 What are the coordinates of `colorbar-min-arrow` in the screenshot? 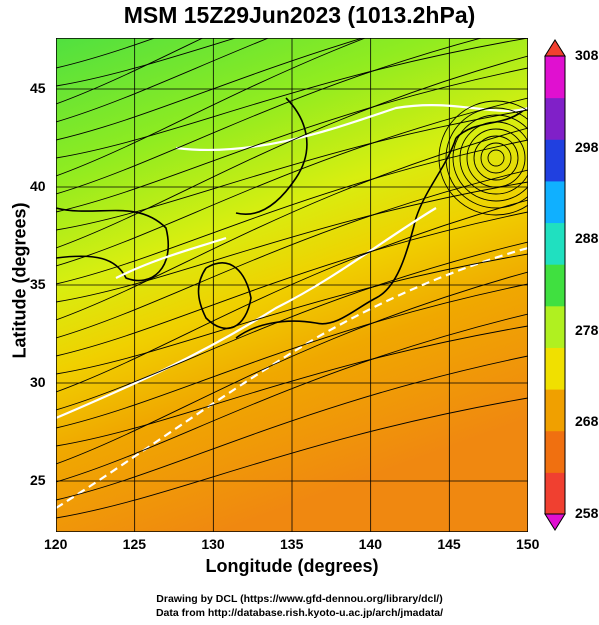 It's located at (555, 522).